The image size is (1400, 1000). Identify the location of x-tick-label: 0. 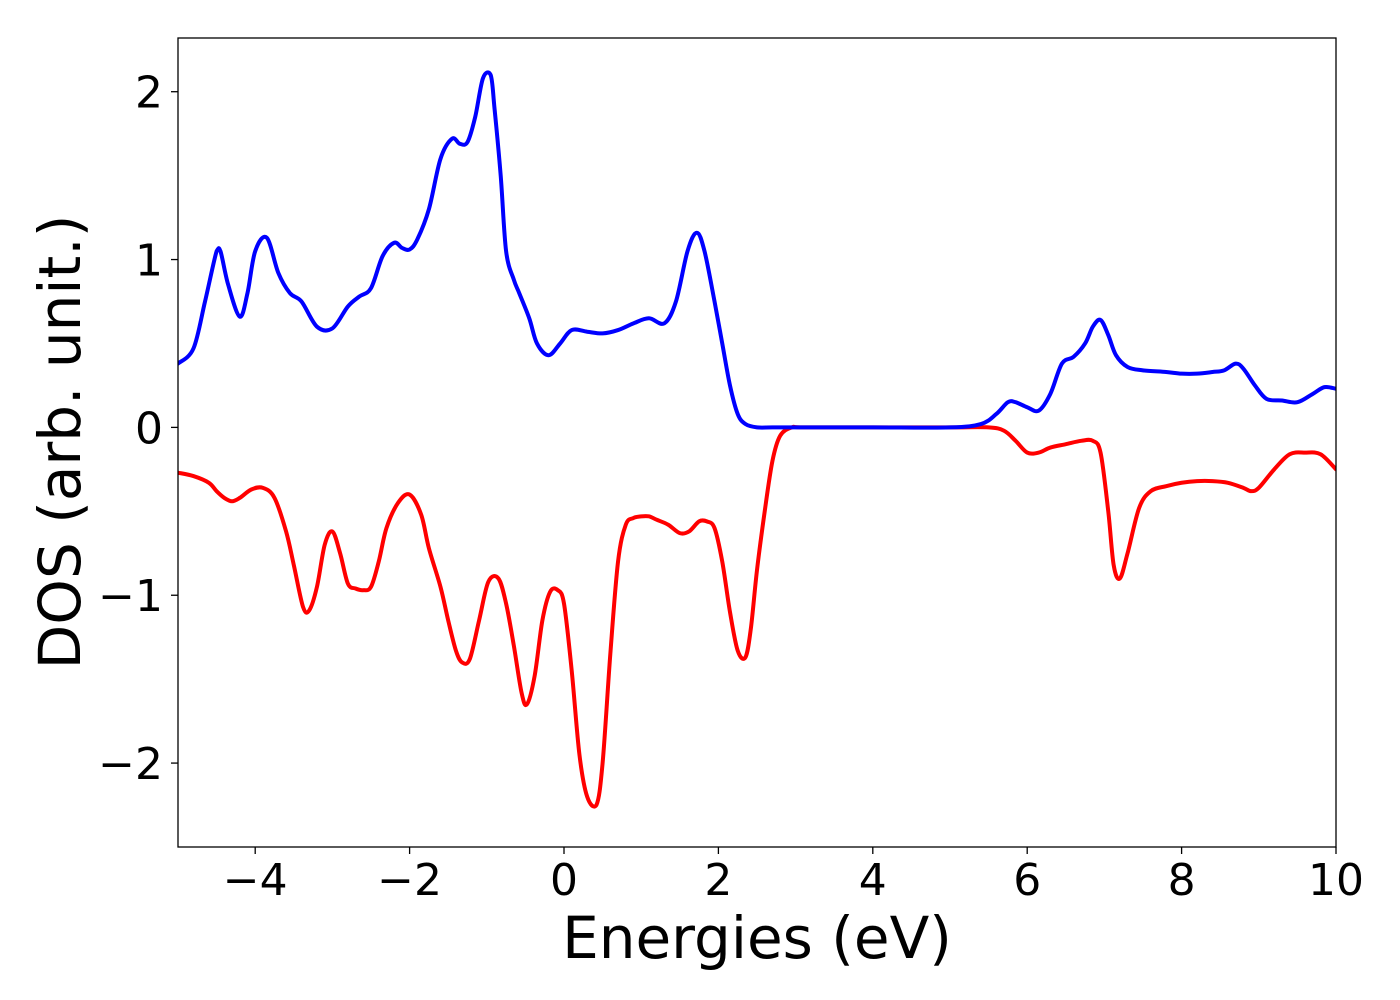
(564, 880).